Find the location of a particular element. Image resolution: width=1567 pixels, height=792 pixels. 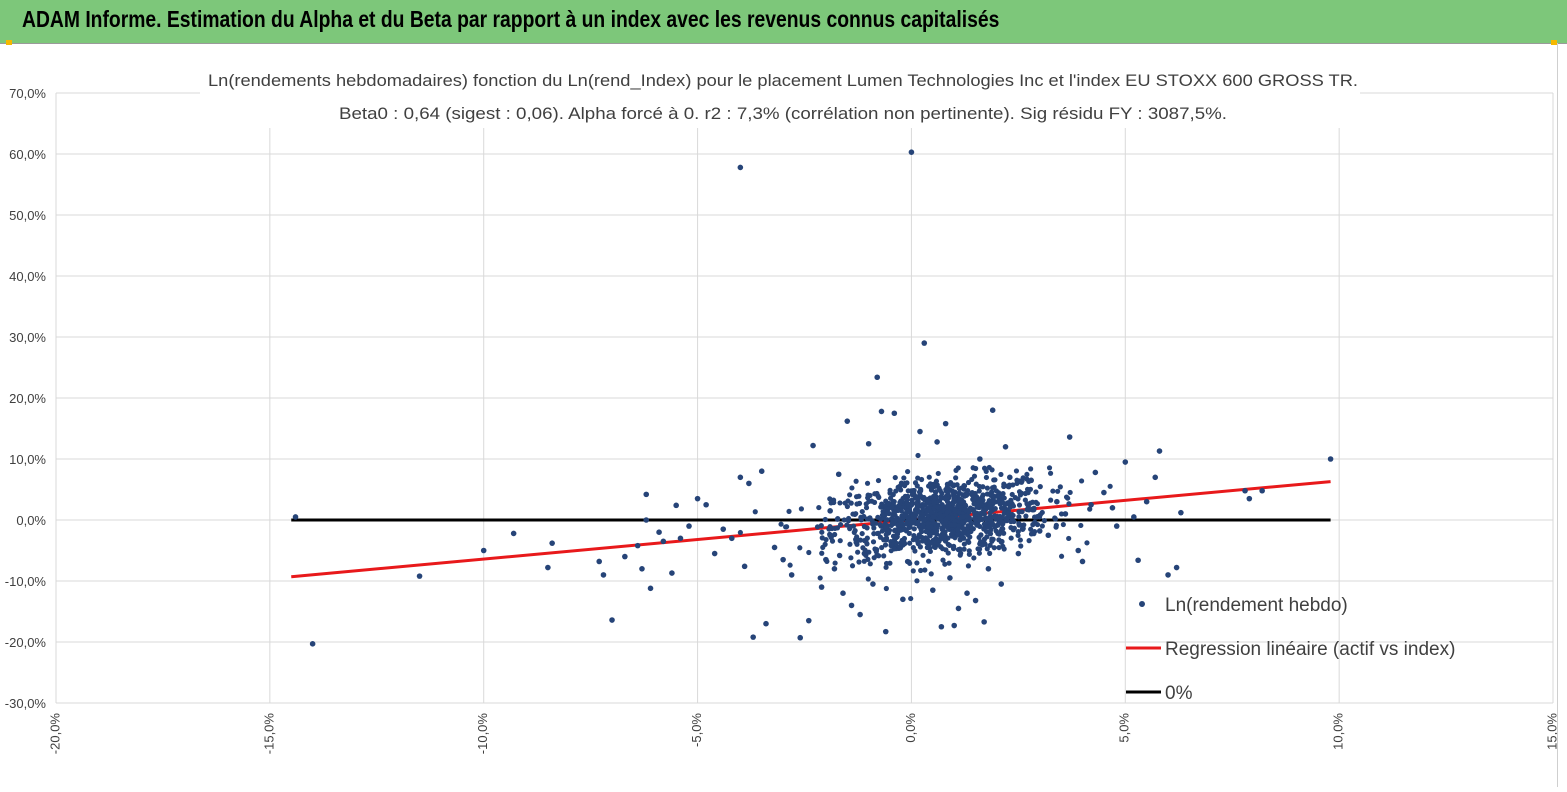

x-tick-label: -15,0% is located at coordinates (268, 734).